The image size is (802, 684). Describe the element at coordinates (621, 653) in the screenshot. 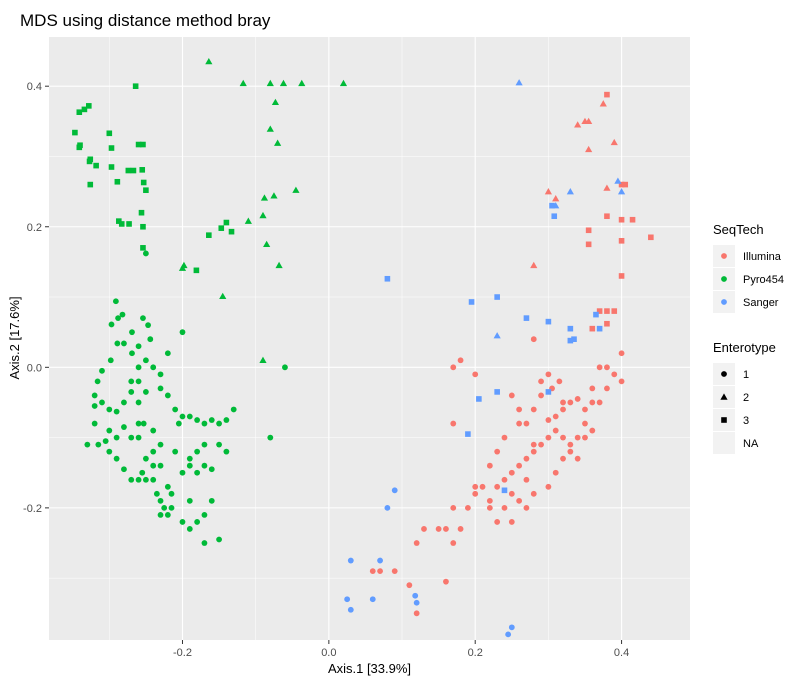

I see `x-tick-label: 0.4` at that location.